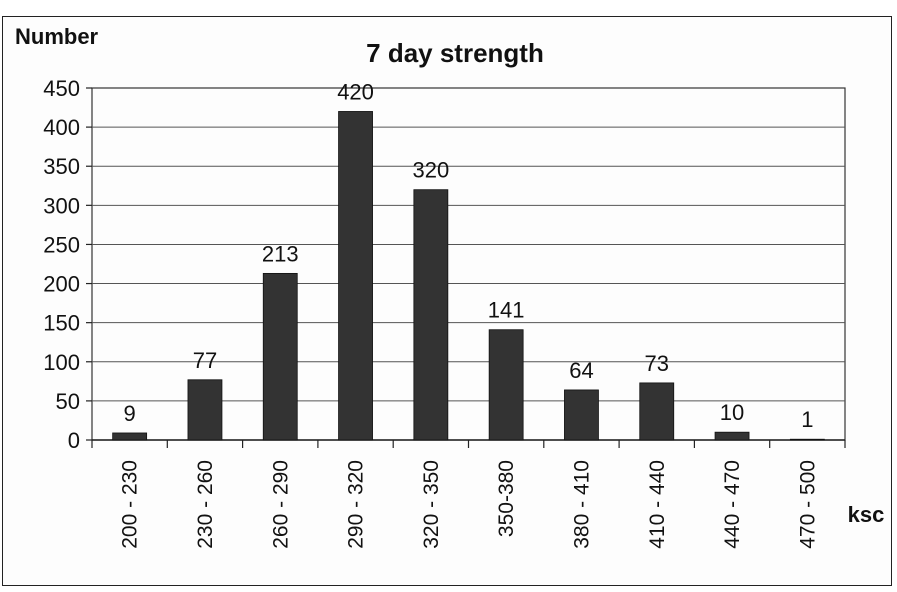 The height and width of the screenshot is (592, 897). I want to click on data-label: 73, so click(657, 363).